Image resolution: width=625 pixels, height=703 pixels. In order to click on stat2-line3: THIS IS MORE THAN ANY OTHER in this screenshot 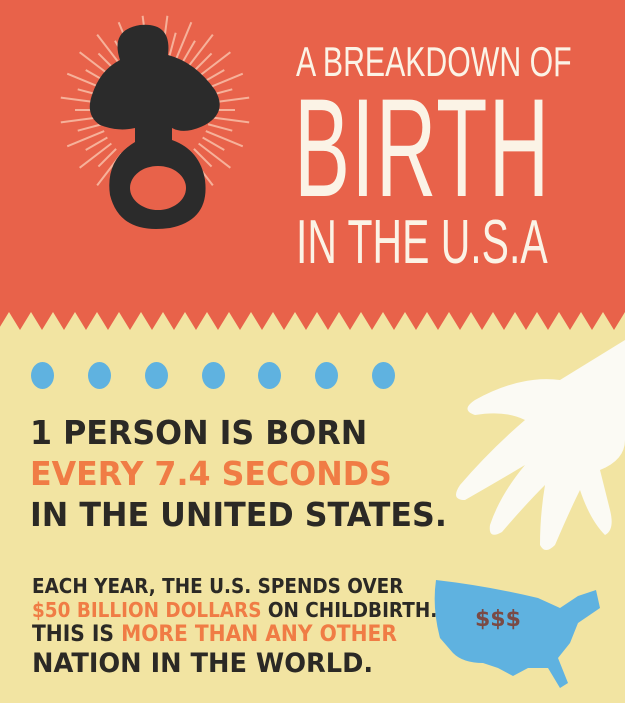, I will do `click(214, 635)`.